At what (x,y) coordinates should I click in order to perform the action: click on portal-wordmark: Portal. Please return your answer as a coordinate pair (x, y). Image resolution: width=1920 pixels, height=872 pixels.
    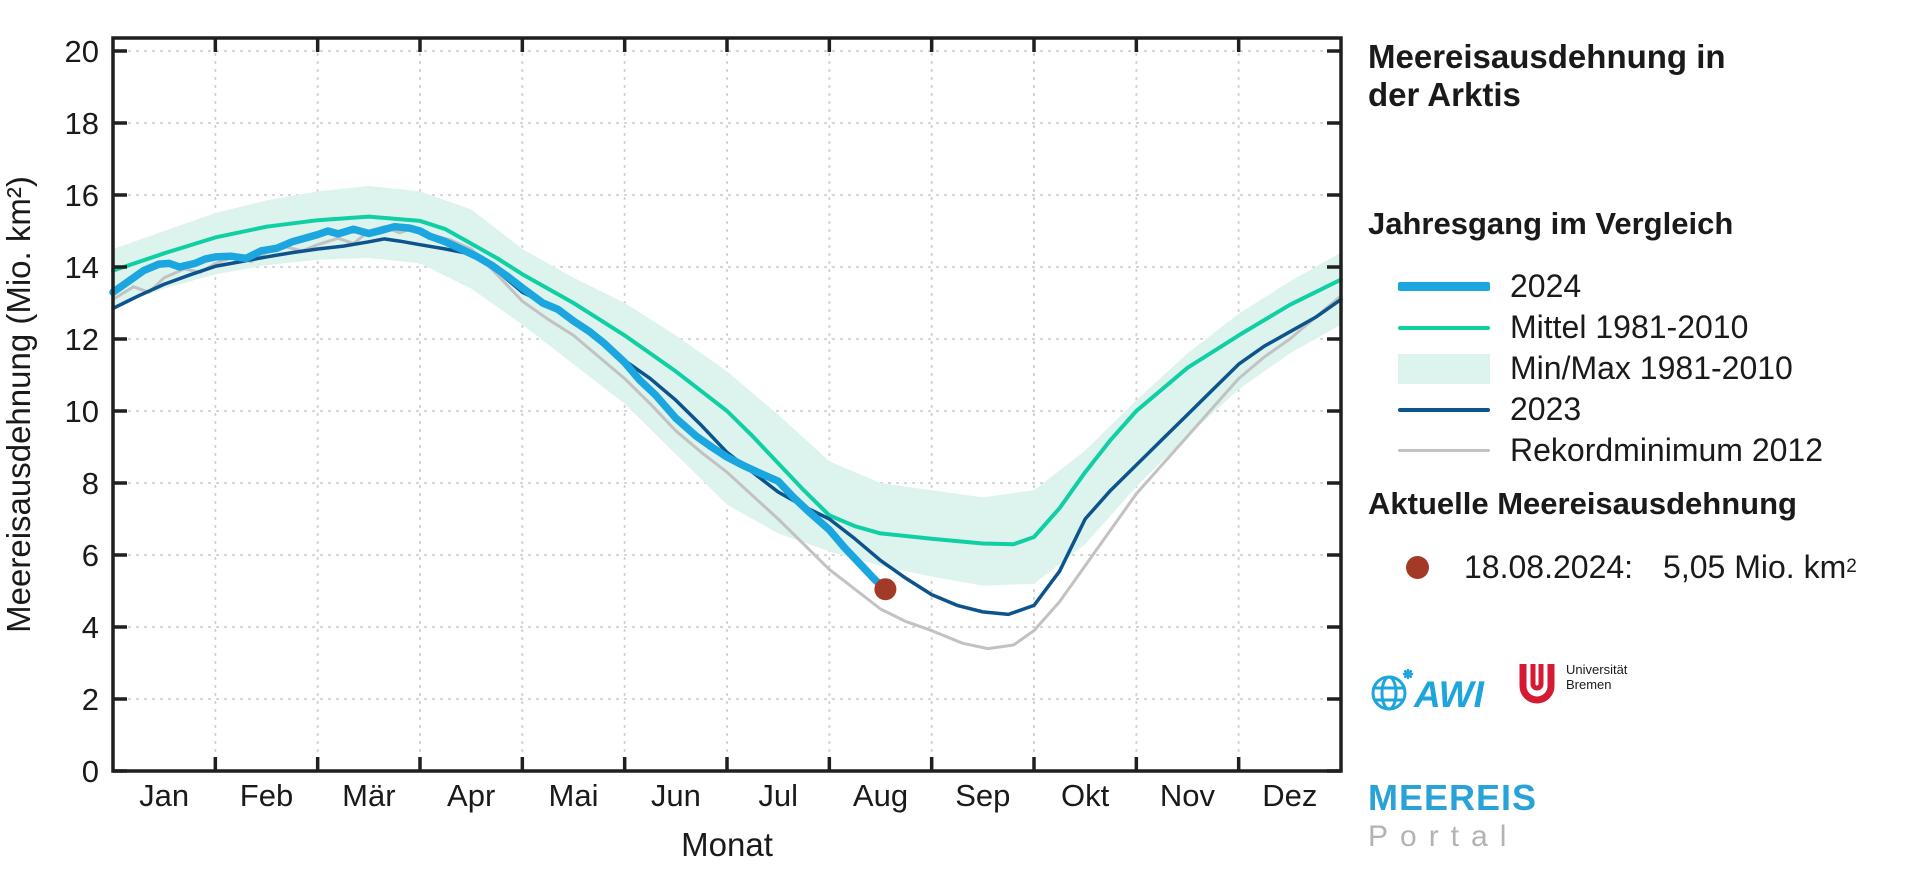
    Looking at the image, I should click on (1443, 836).